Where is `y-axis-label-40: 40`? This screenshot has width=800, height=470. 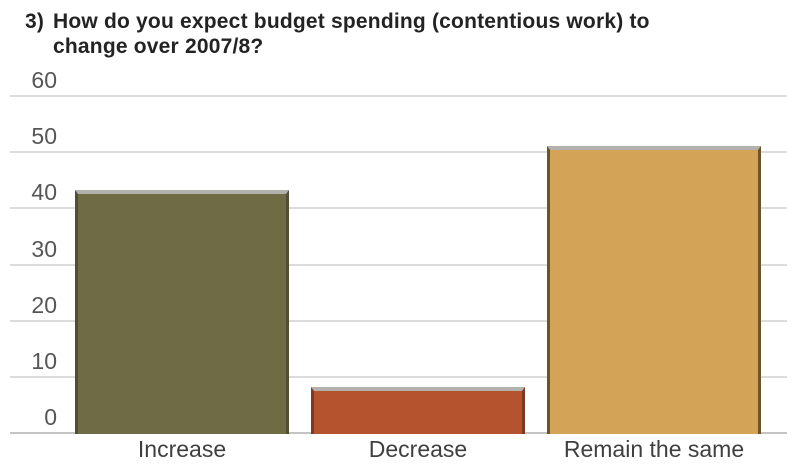
y-axis-label-40: 40 is located at coordinates (44, 192).